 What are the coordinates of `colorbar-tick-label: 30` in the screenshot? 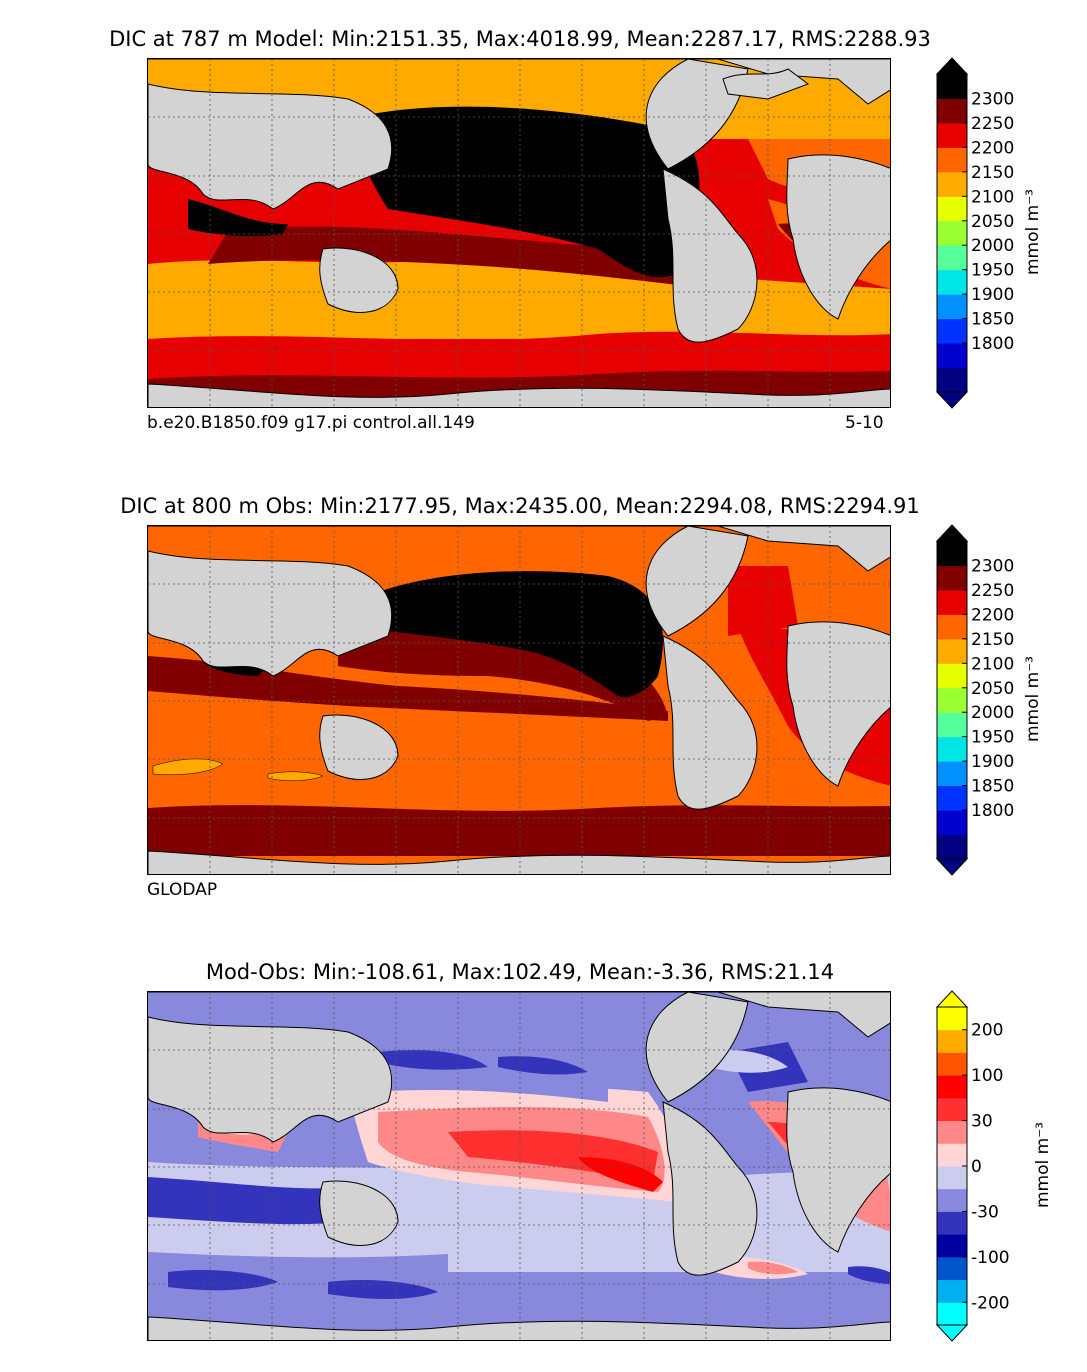 It's located at (982, 1122).